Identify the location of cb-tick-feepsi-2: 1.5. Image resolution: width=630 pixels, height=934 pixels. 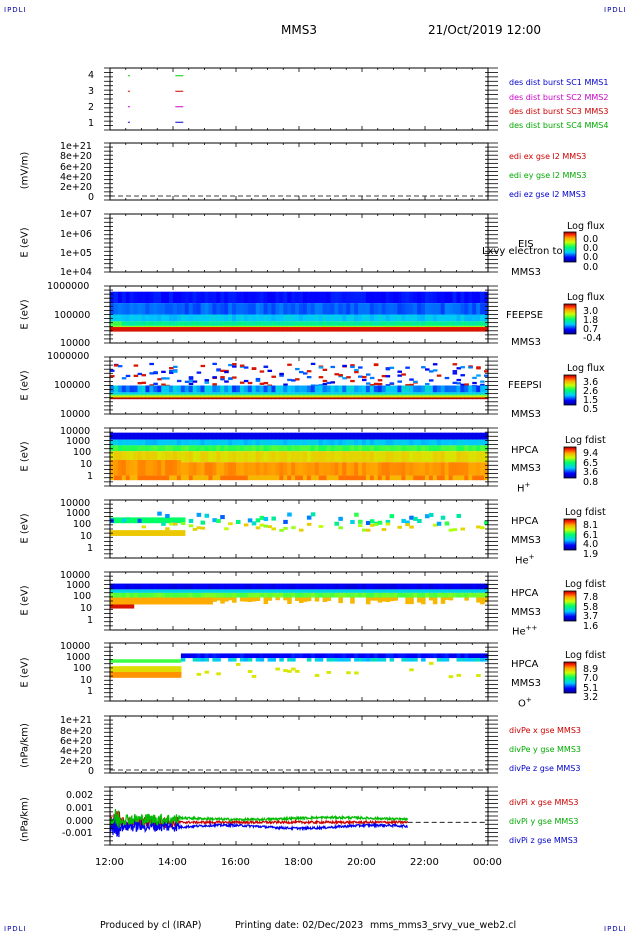
(591, 400).